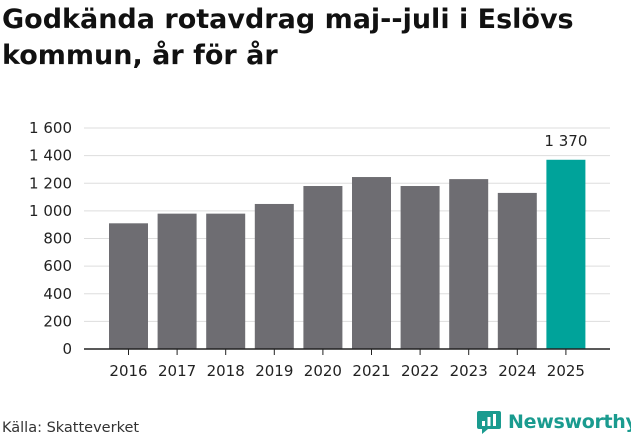  Describe the element at coordinates (274, 371) in the screenshot. I see `x-tick-label: 2019` at that location.